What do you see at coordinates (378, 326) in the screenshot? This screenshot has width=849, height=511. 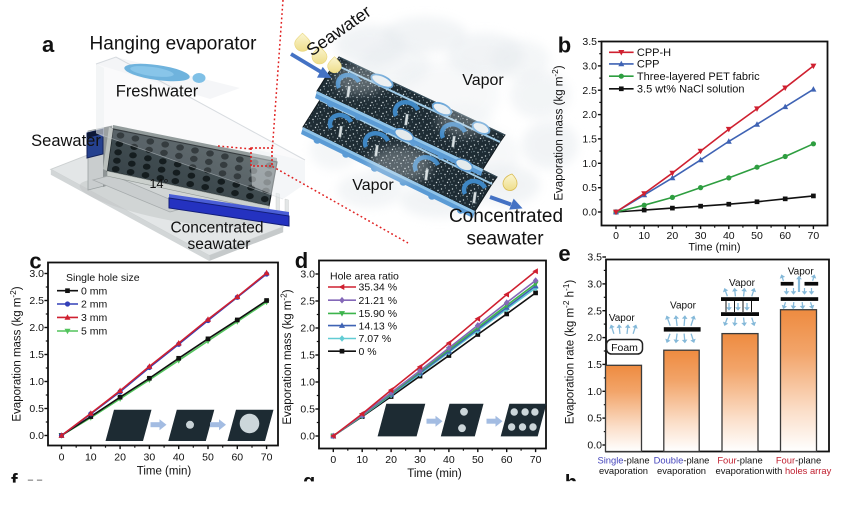 I see `svg-text: 14.13 %` at bounding box center [378, 326].